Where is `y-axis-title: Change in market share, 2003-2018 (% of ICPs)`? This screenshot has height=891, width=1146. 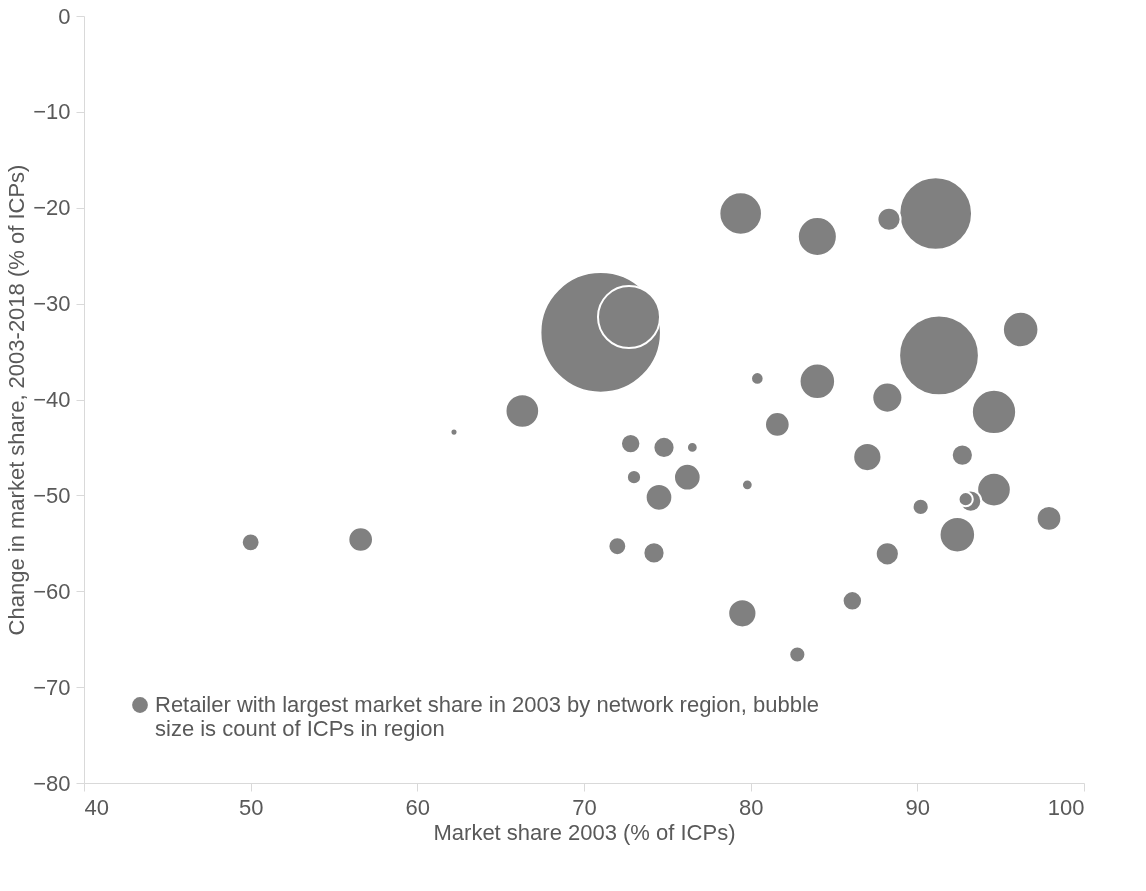
y-axis-title: Change in market share, 2003-2018 (% of ICPs) is located at coordinates (17, 400).